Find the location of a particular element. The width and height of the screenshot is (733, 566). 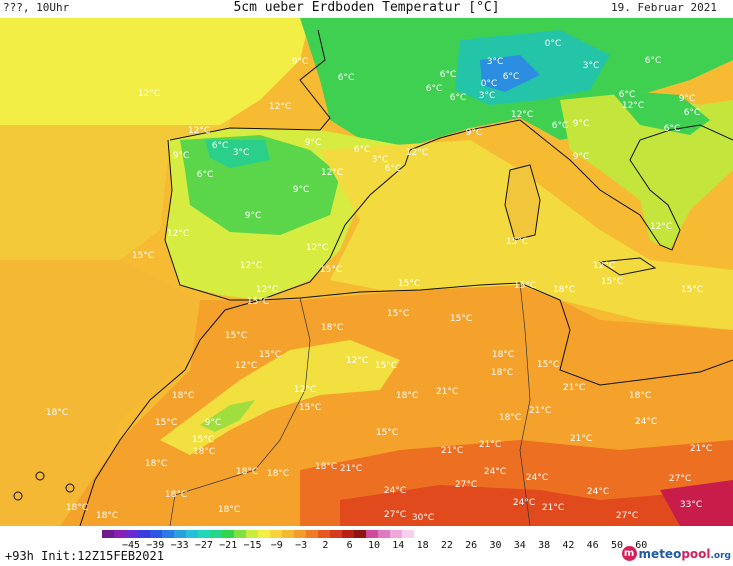

atlas-green is located at coordinates (227, 416).